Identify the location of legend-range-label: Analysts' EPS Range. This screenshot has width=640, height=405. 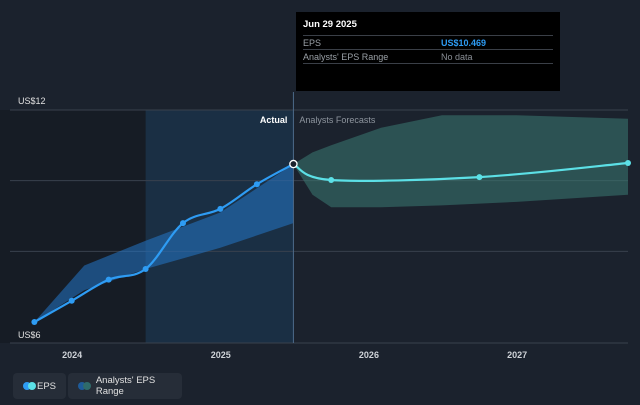
(125, 386).